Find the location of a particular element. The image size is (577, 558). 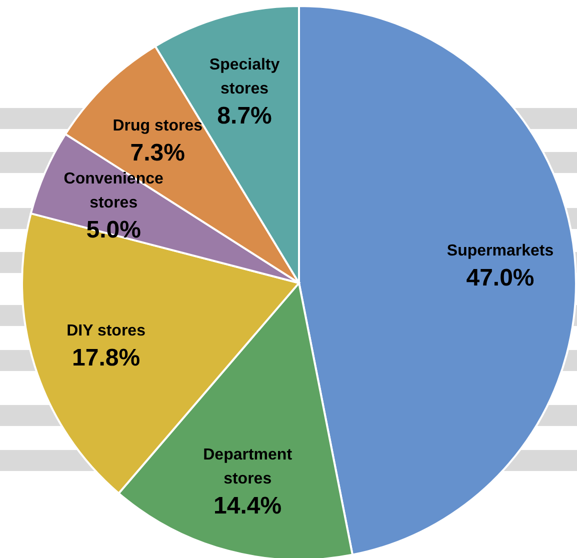

slice-label: Drug stores is located at coordinates (157, 125).